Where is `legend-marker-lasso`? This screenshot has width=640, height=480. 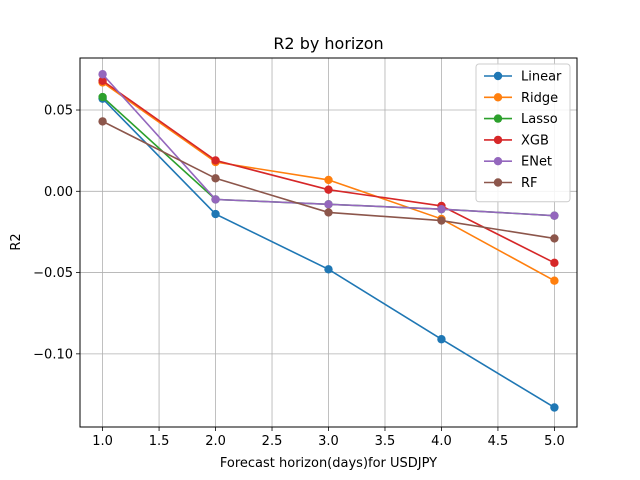 legend-marker-lasso is located at coordinates (498, 118).